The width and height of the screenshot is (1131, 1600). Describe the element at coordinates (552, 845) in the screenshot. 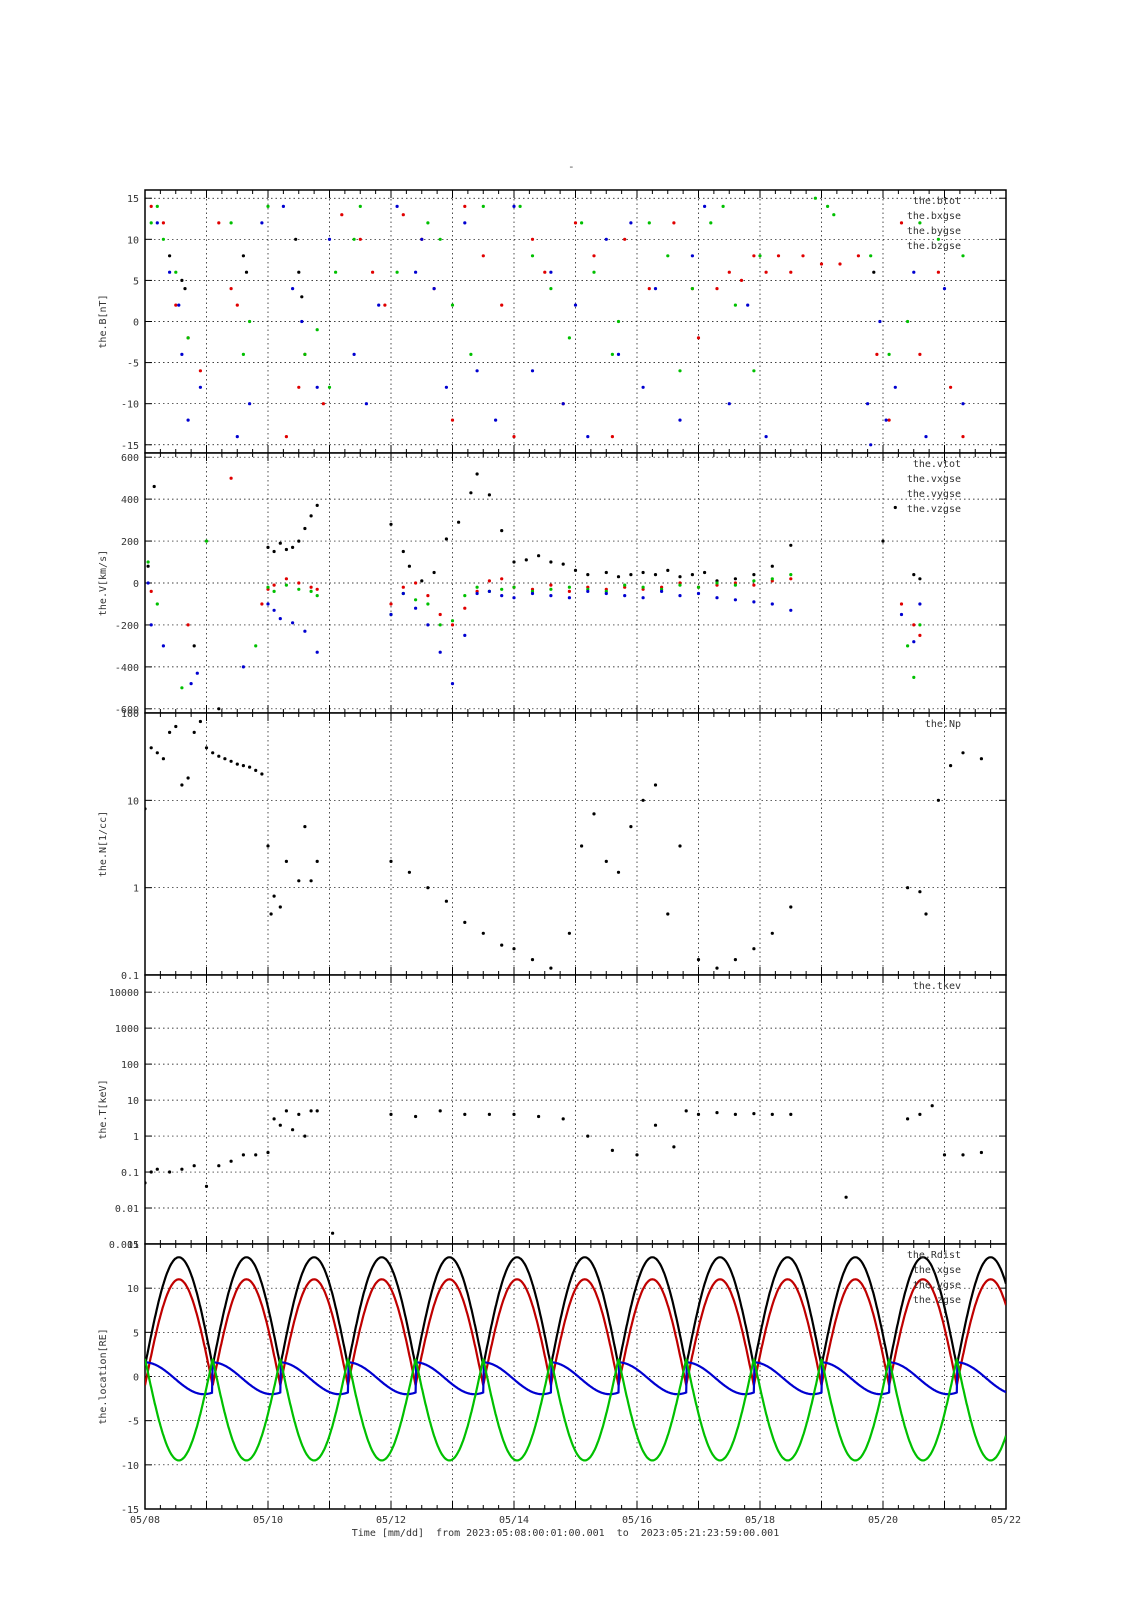

I see `panel-3: 0.1 1 10 100 the.N[1/cc] the.Np` at that location.